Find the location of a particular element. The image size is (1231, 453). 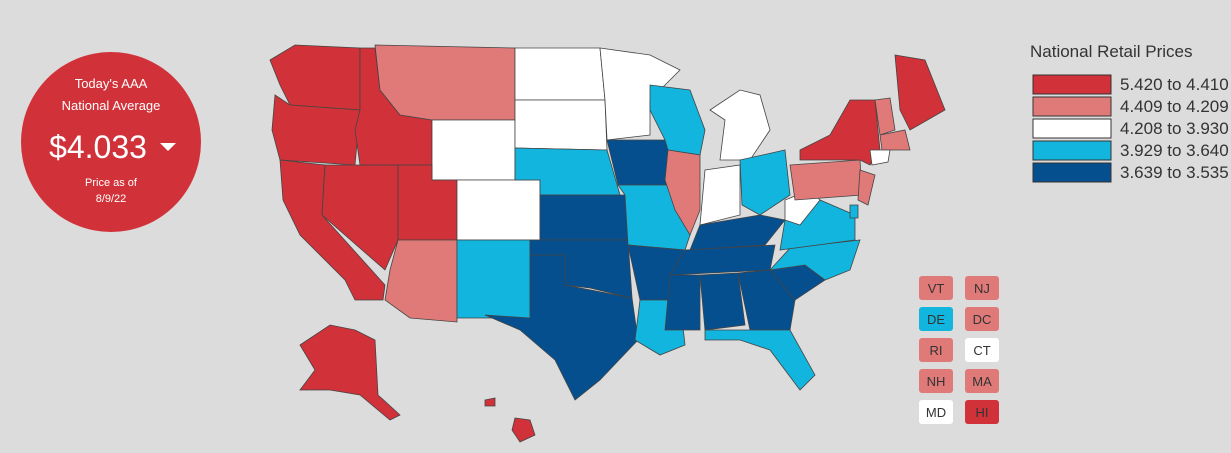

state-label: NJ is located at coordinates (982, 288).